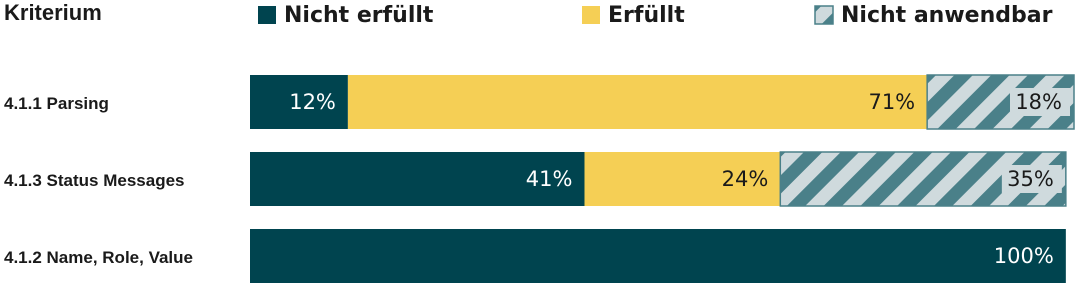  What do you see at coordinates (891, 102) in the screenshot?
I see `value-label: 71%` at bounding box center [891, 102].